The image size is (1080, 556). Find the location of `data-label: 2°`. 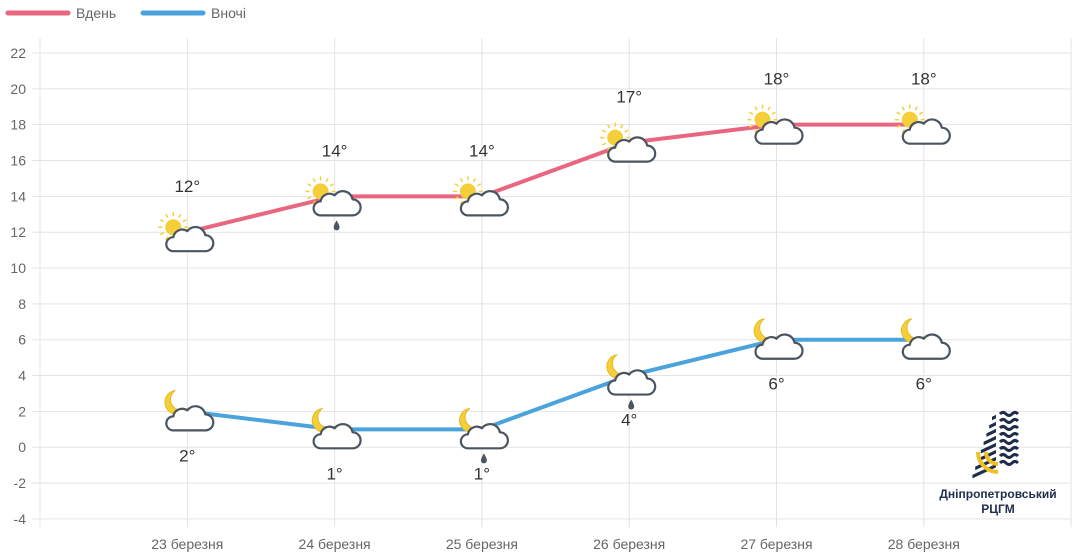

data-label: 2° is located at coordinates (187, 455).